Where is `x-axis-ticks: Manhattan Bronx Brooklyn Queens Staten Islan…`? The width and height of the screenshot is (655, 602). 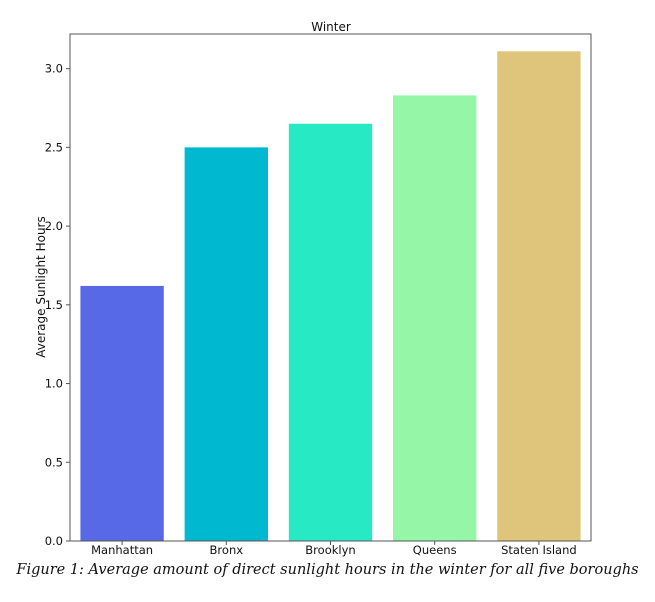
x-axis-ticks: Manhattan Bronx Brooklyn Queens Staten Islan… is located at coordinates (334, 549).